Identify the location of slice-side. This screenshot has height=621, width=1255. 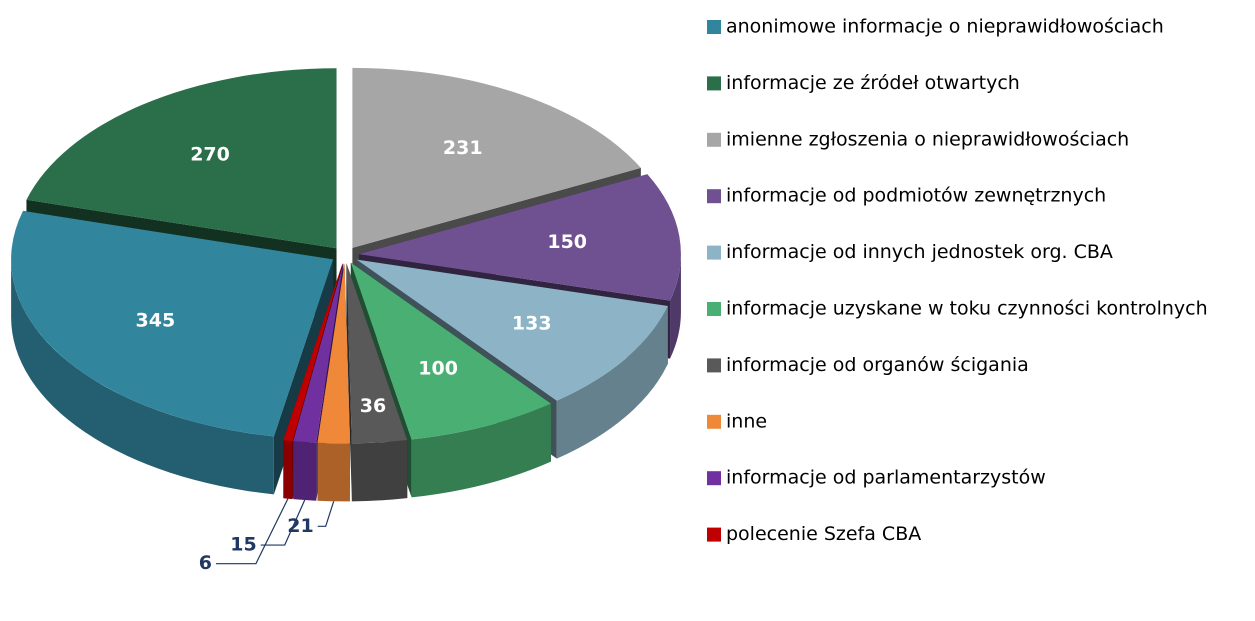
(349, 382).